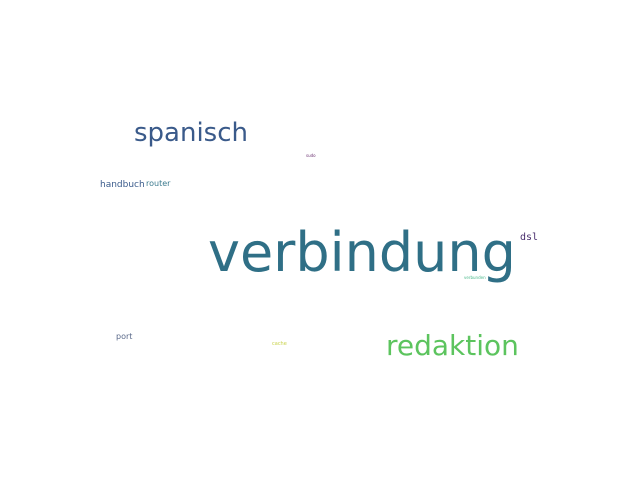  I want to click on word-handbuch: handbuch, so click(122, 185).